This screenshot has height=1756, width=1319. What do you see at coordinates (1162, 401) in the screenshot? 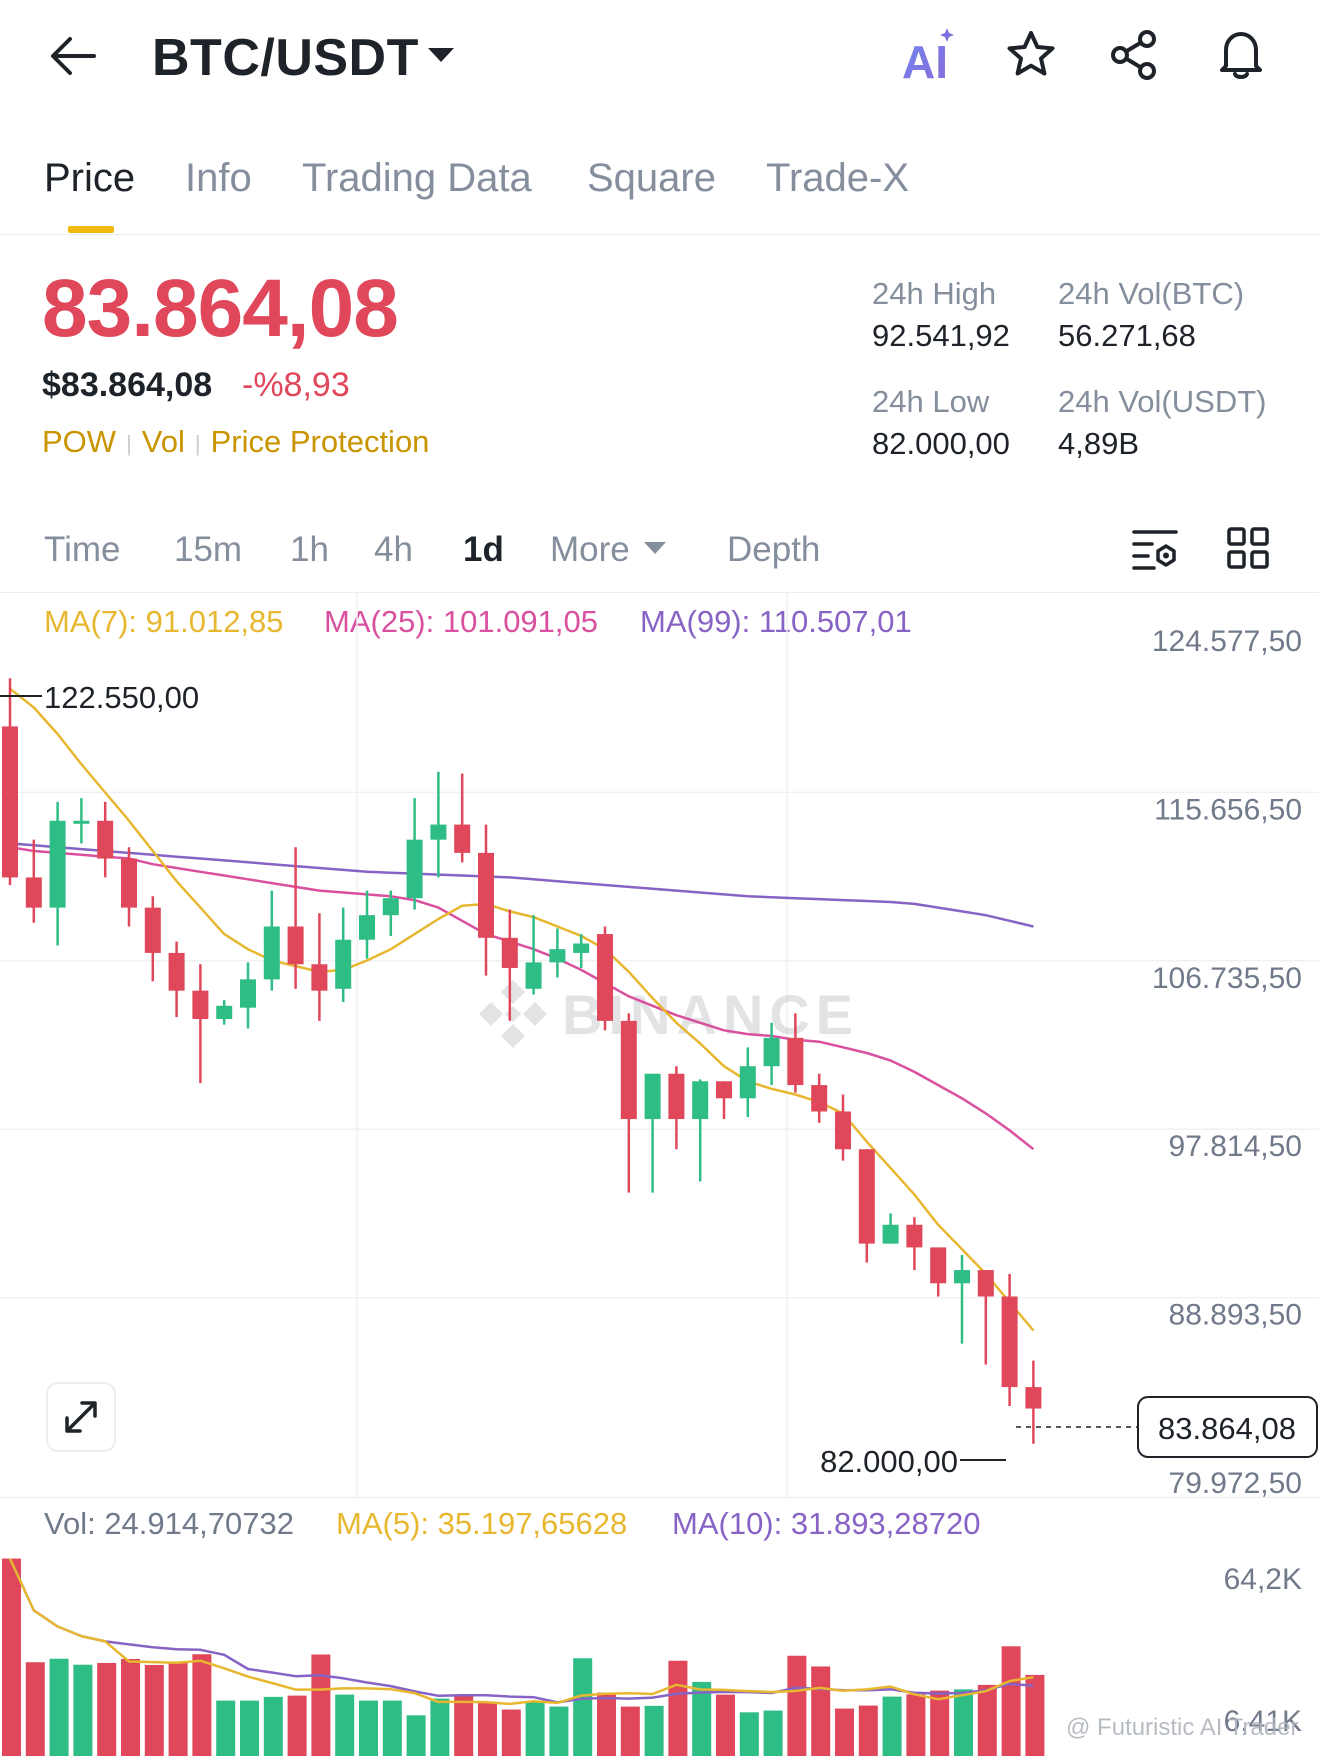
I see `vol-usdt-label: 24h Vol(USDT)` at bounding box center [1162, 401].